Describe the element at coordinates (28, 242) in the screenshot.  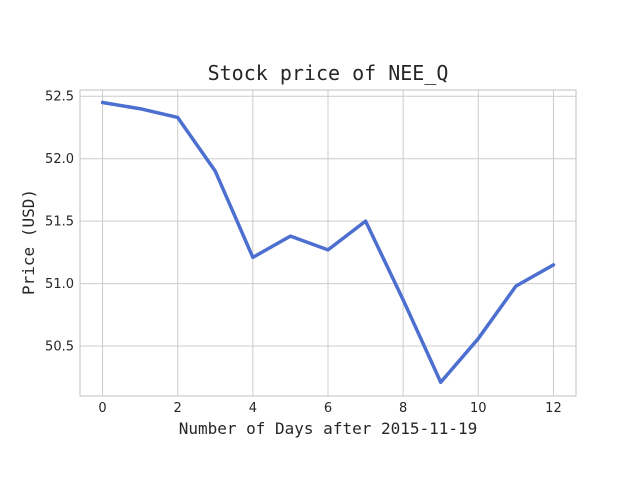
I see `y-axis-label: Price (USD)` at that location.